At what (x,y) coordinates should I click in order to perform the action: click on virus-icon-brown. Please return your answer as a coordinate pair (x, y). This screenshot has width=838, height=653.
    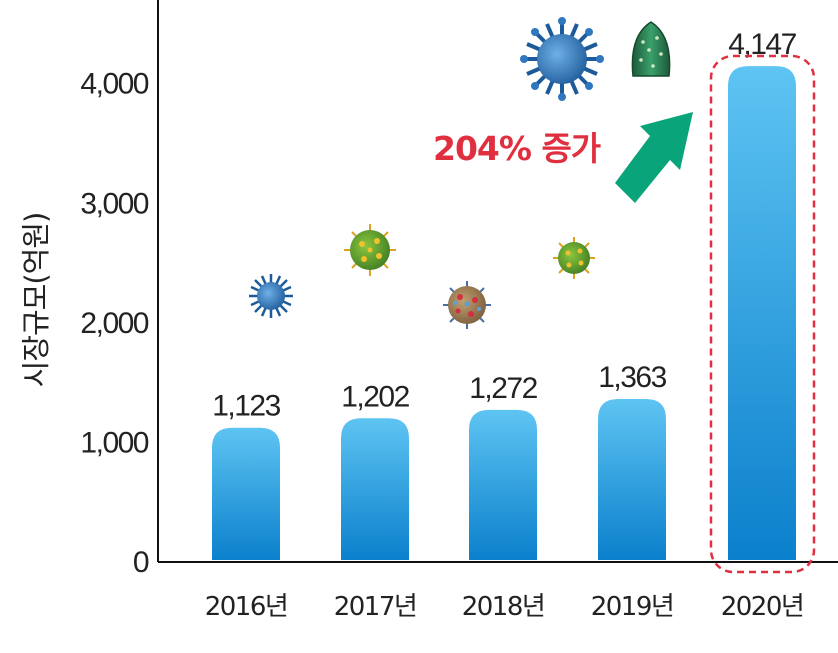
    Looking at the image, I should click on (467, 305).